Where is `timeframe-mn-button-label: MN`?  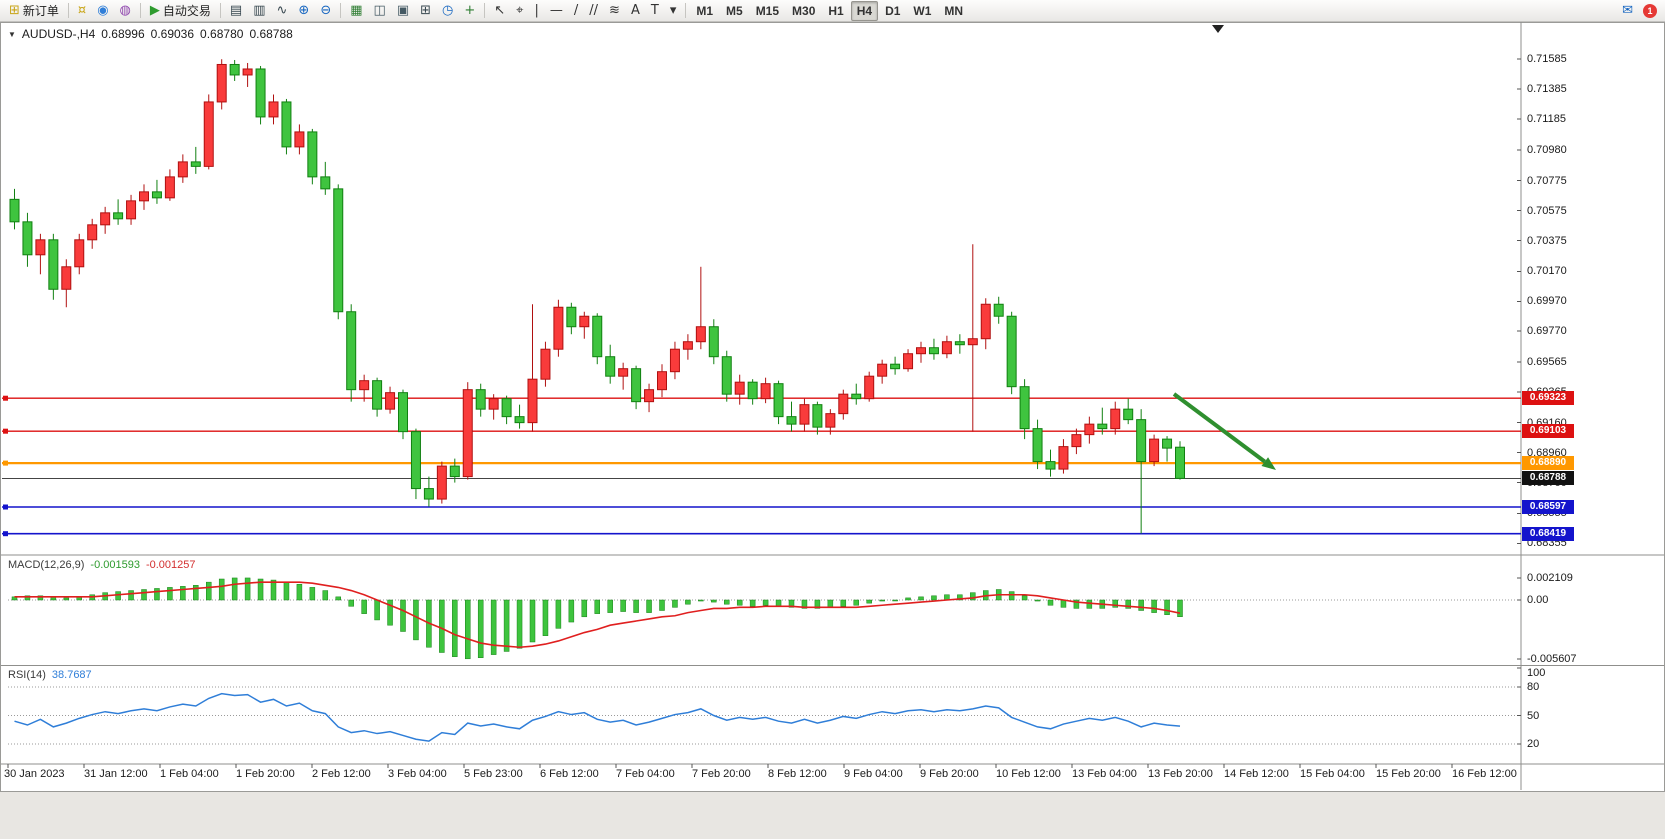 timeframe-mn-button-label: MN is located at coordinates (954, 10).